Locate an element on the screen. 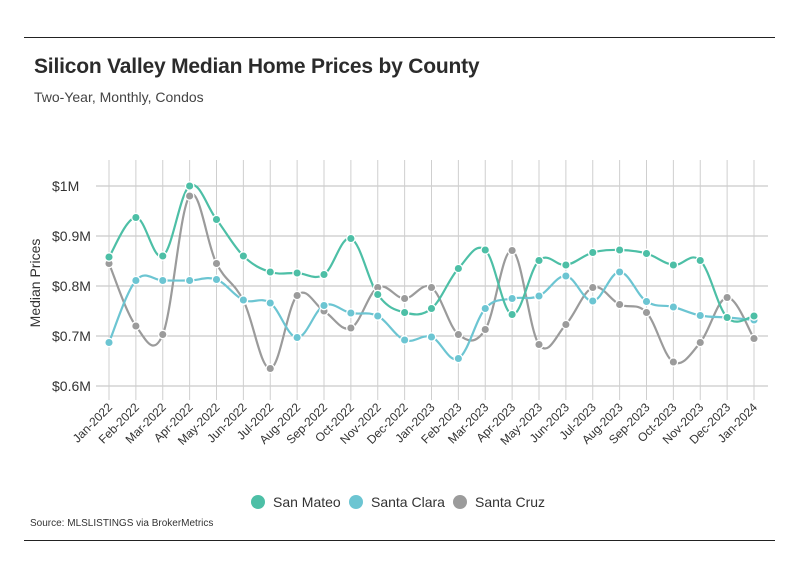 Image resolution: width=799 pixels, height=575 pixels. source-note: Source: MLSLISTINGS via BrokerMetrics is located at coordinates (122, 523).